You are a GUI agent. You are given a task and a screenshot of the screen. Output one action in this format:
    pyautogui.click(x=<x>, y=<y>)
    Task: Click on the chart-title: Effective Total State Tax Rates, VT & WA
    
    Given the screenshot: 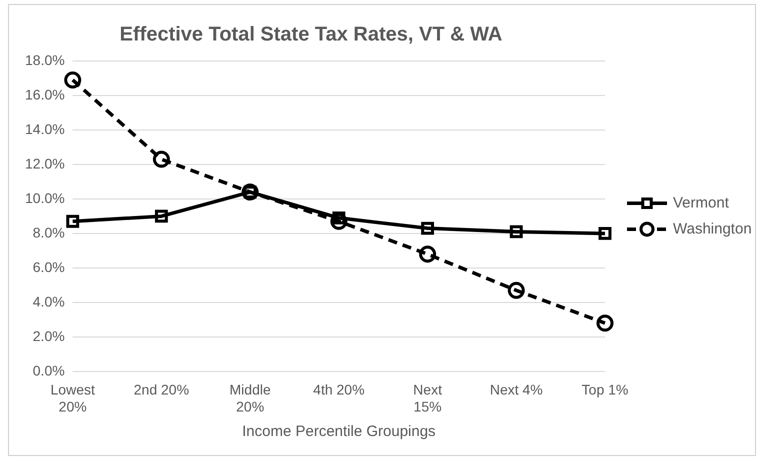 What is the action you would take?
    pyautogui.click(x=311, y=35)
    